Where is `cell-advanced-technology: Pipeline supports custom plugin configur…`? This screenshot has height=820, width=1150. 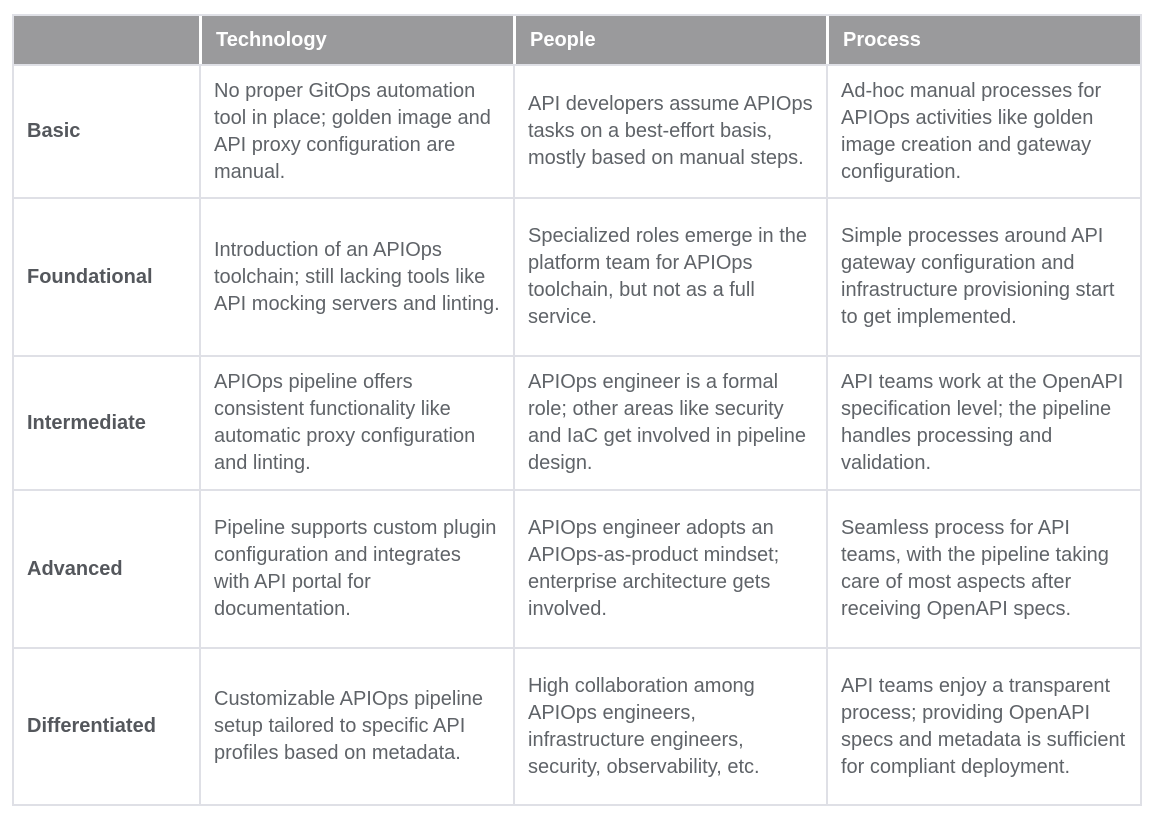
cell-advanced-technology: Pipeline supports custom plugin configur… is located at coordinates (356, 568).